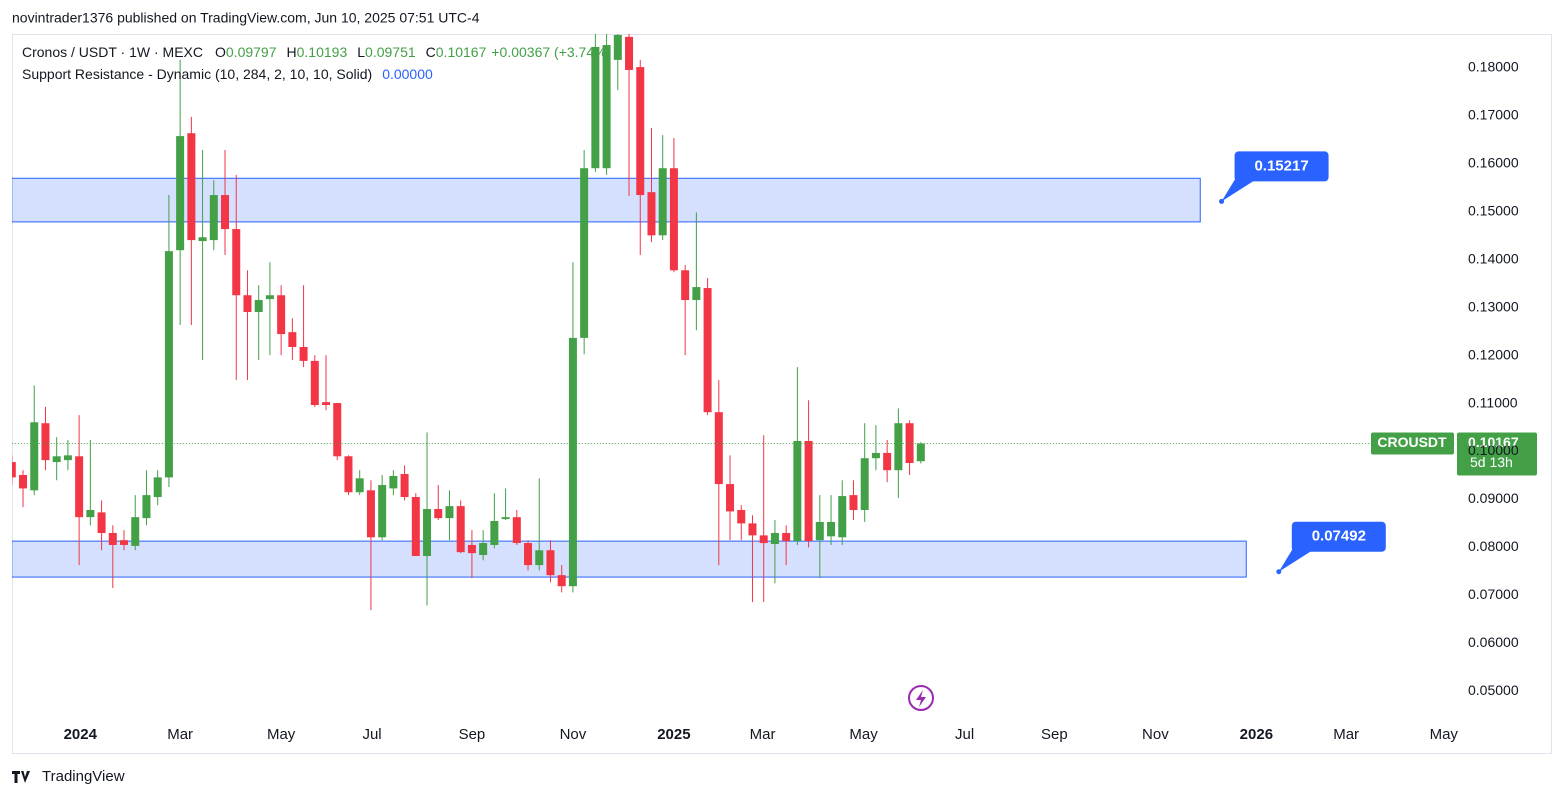 Image resolution: width=1564 pixels, height=804 pixels. What do you see at coordinates (251, 52) in the screenshot?
I see `legend-ohlc-value: 0.09797` at bounding box center [251, 52].